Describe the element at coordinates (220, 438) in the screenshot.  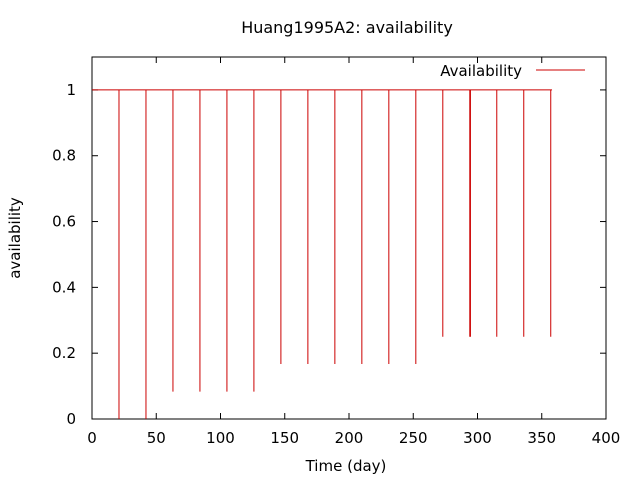
I see `x-tick-label: 100` at that location.